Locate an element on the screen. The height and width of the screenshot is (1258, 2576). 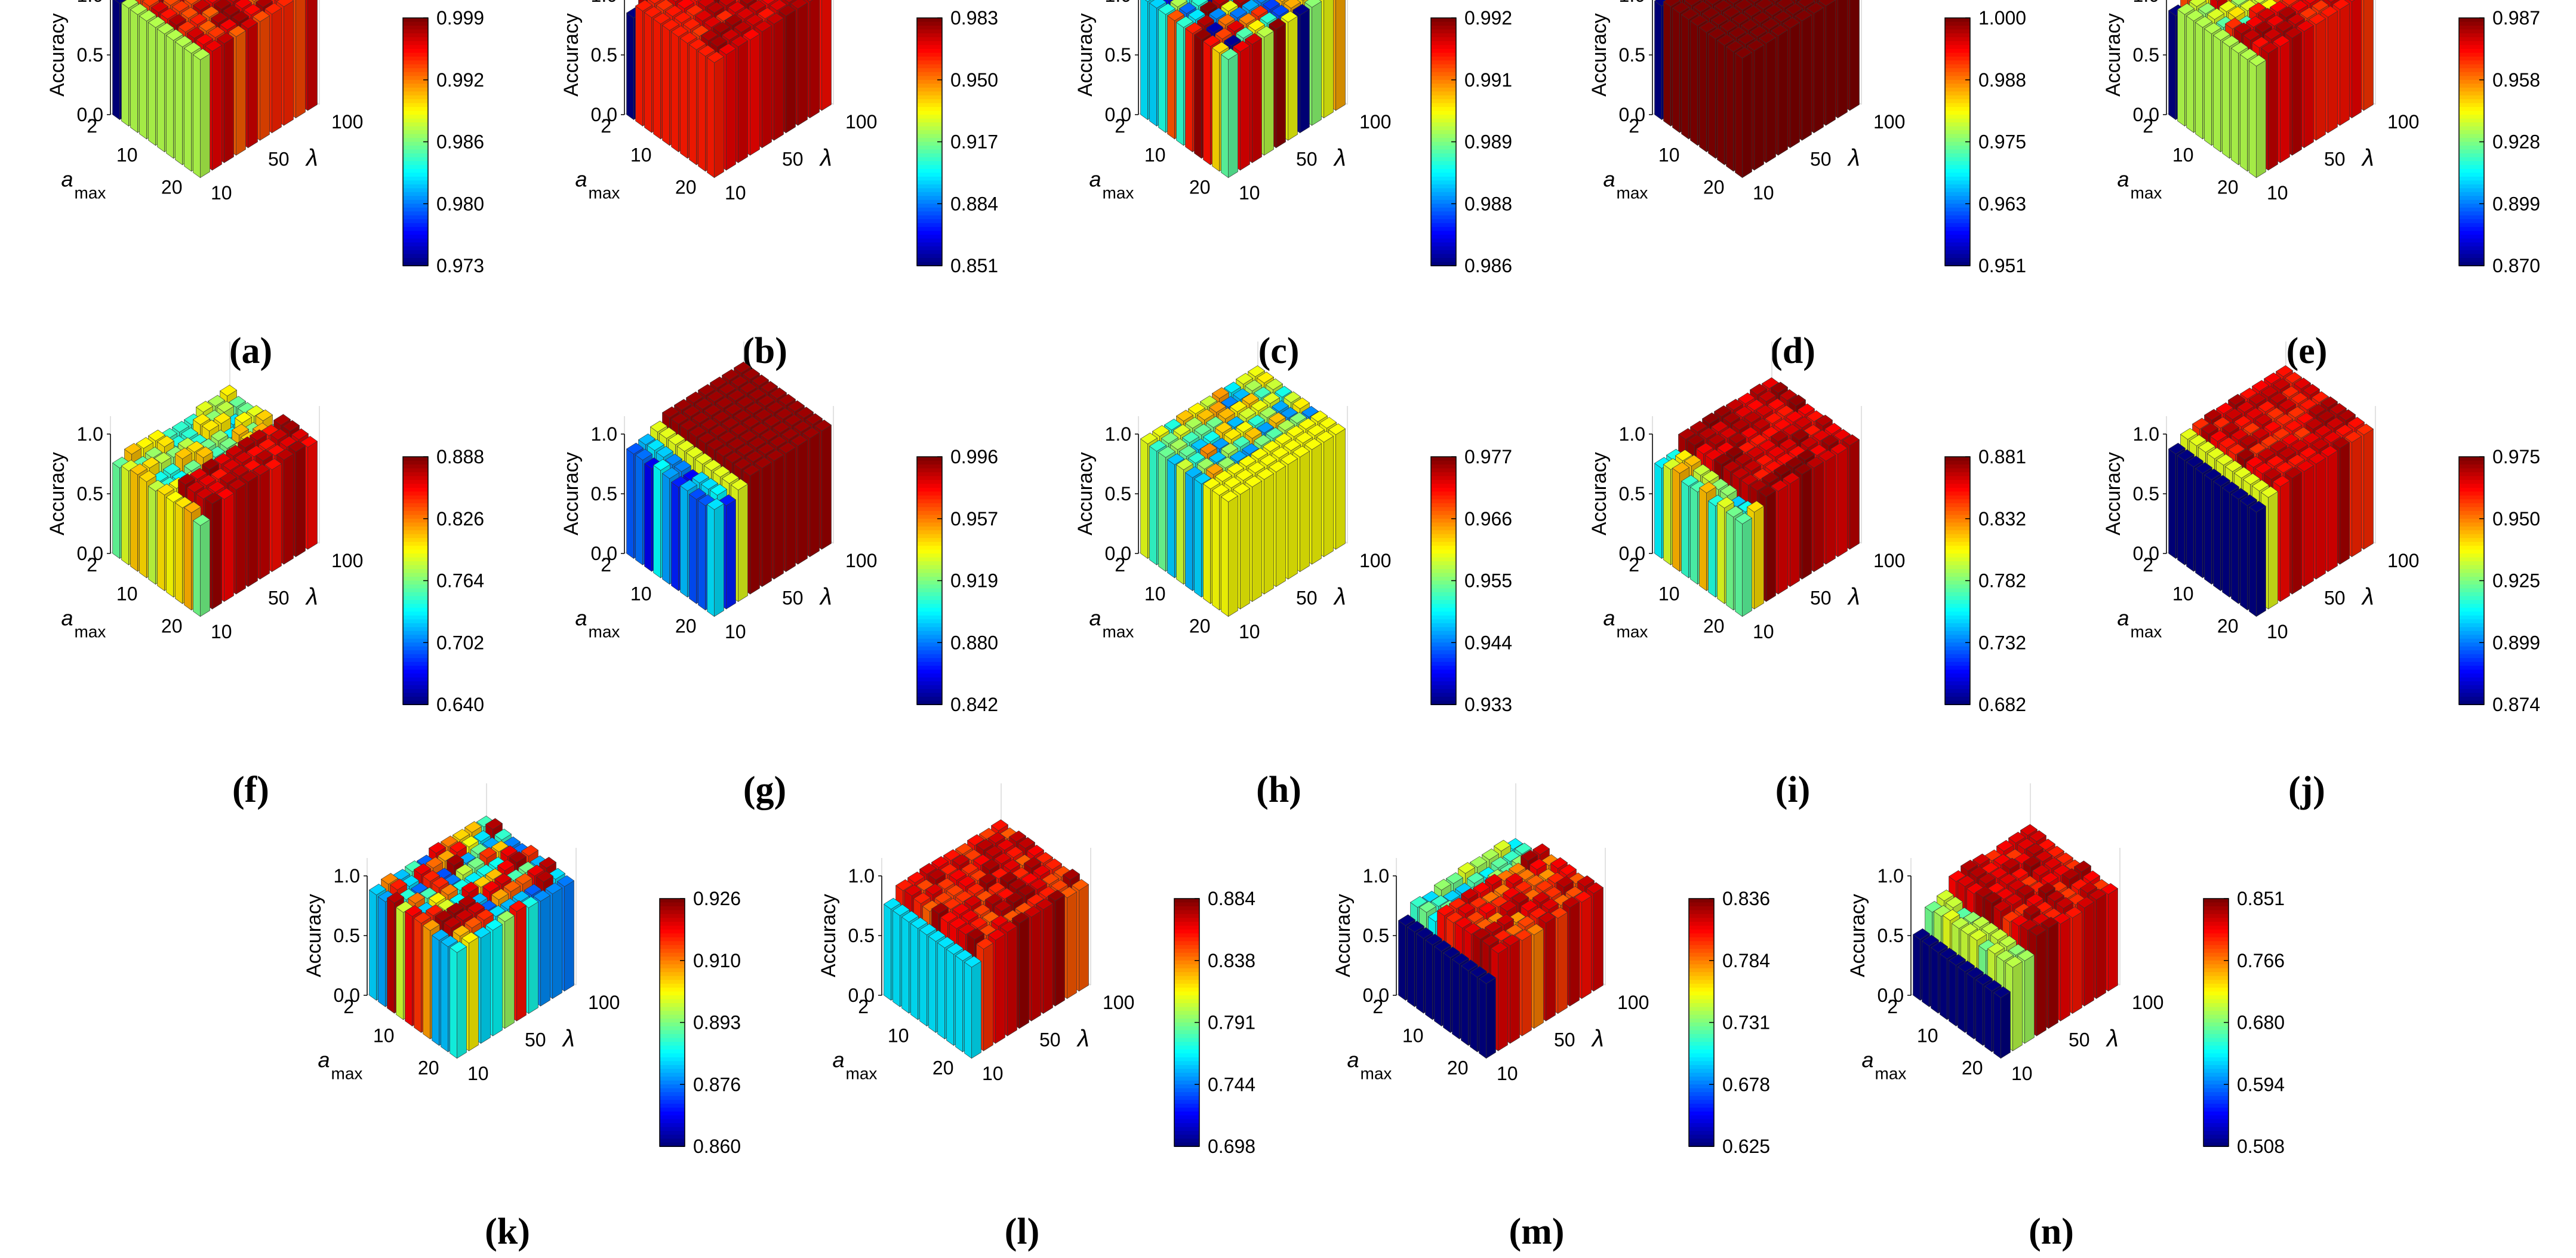
x-tick-b-2: 20 is located at coordinates (686, 187).